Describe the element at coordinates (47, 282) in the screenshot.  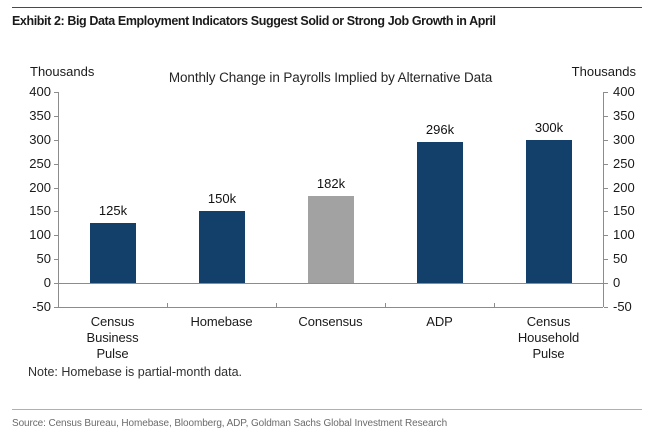
I see `y-tick-label-left: 0` at that location.